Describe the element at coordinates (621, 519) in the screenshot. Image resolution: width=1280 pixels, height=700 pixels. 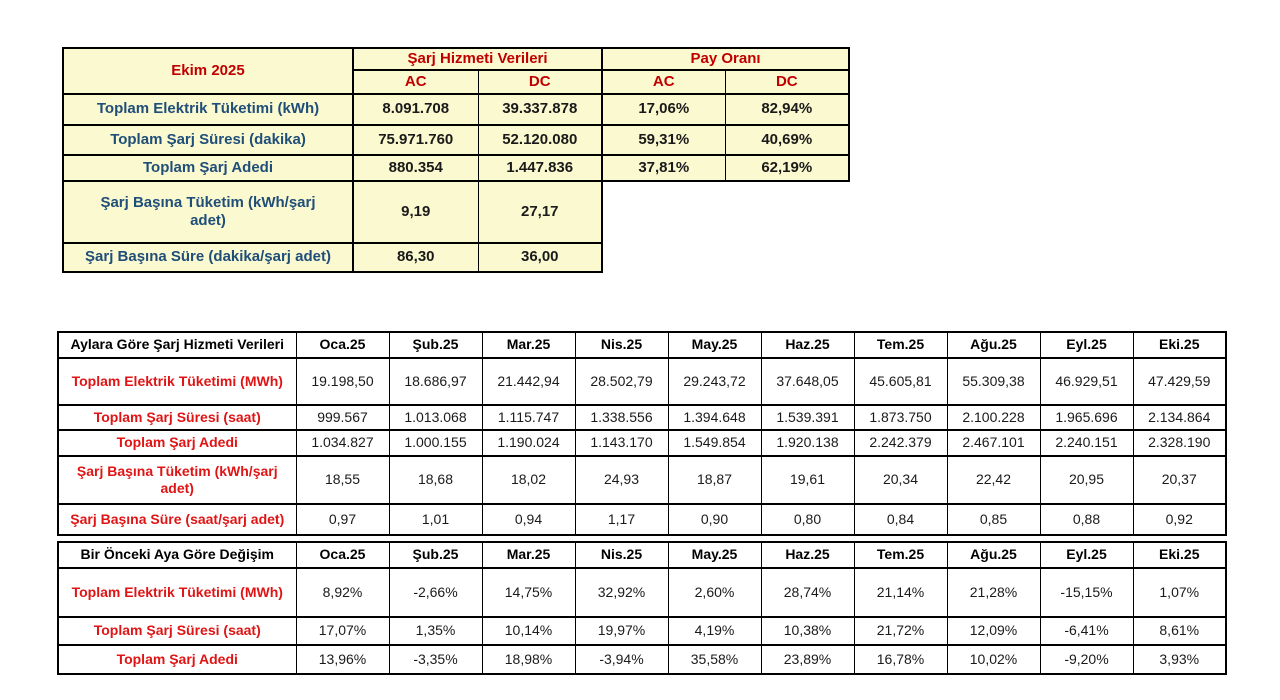
I see `value-cell: 1,17` at that location.